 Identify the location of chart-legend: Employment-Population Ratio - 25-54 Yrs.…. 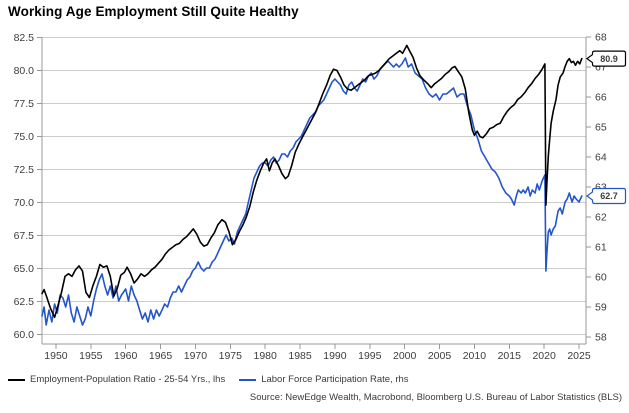
(208, 379).